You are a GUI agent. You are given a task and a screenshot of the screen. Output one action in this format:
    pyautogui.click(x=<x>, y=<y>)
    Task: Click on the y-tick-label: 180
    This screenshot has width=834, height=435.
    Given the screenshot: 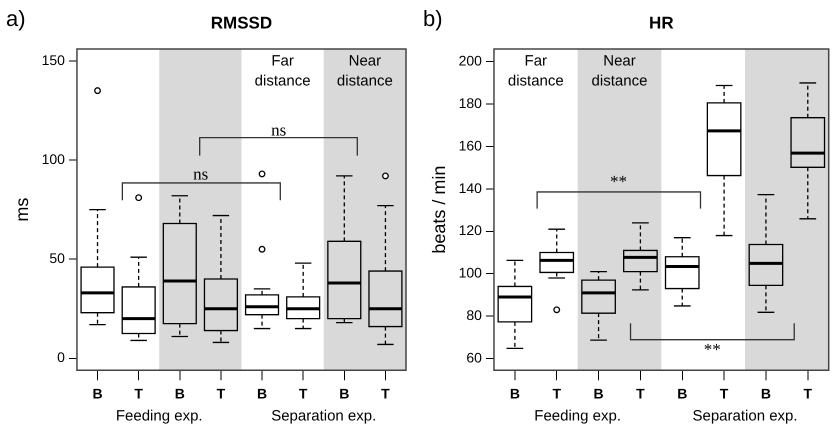 What is the action you would take?
    pyautogui.click(x=470, y=102)
    